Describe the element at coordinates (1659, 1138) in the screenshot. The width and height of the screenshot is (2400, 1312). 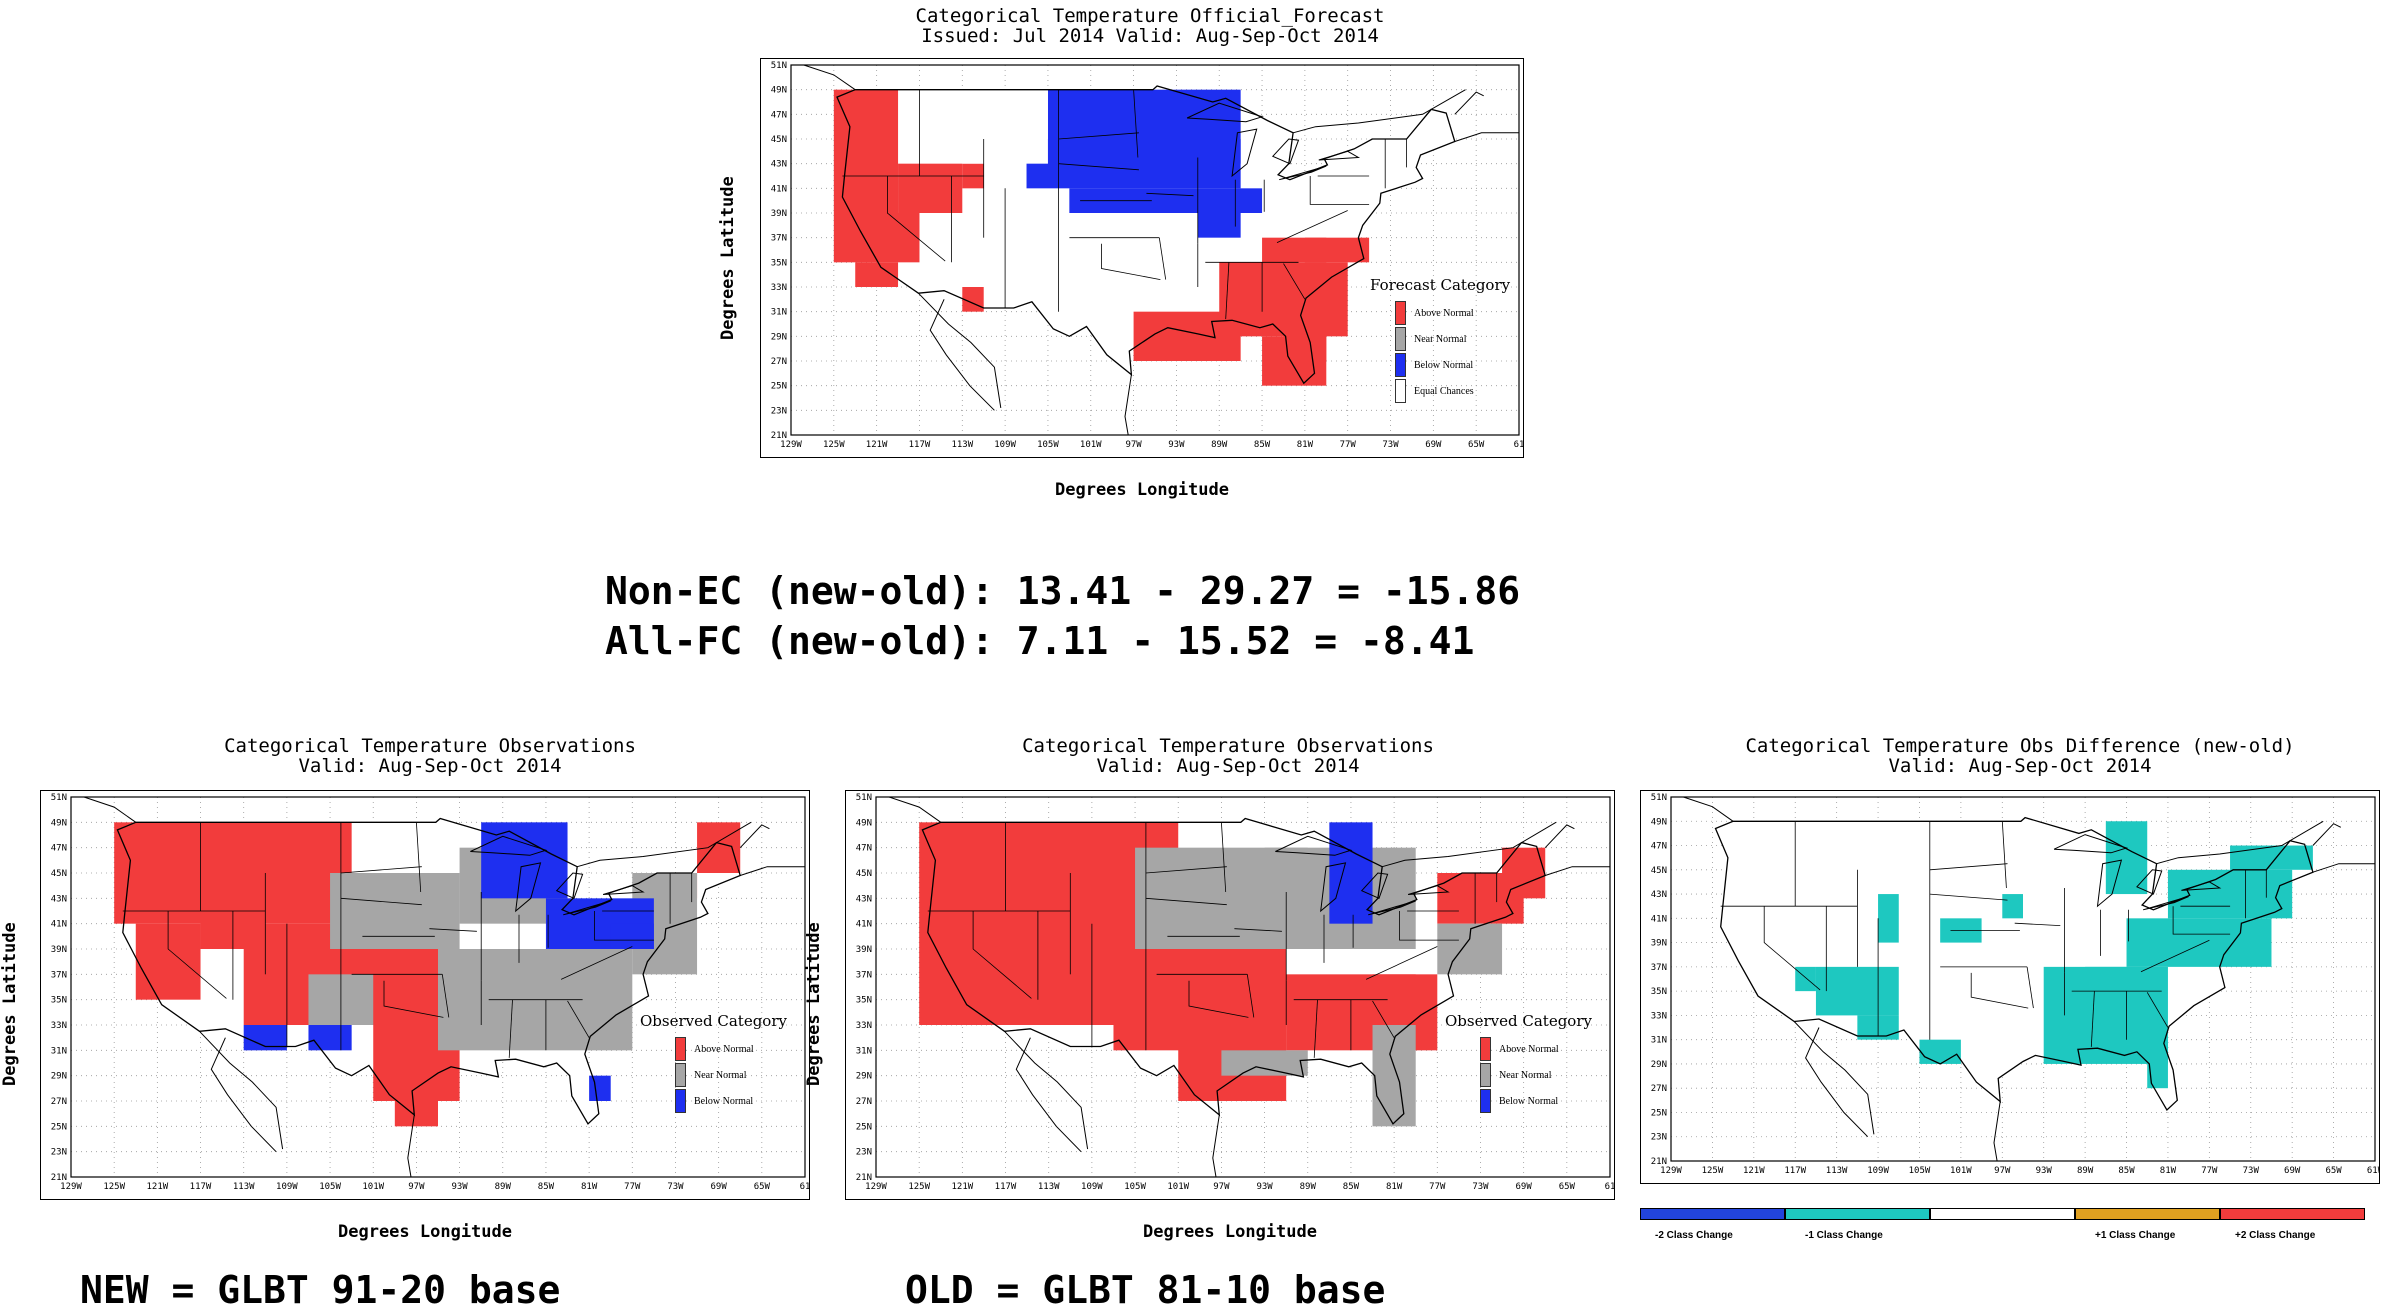
I see `lat-tick-label: 23N` at that location.